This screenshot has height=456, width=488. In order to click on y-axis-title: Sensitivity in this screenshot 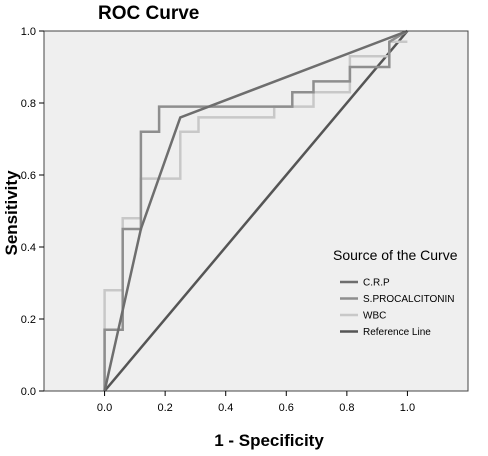, I will do `click(11, 213)`.